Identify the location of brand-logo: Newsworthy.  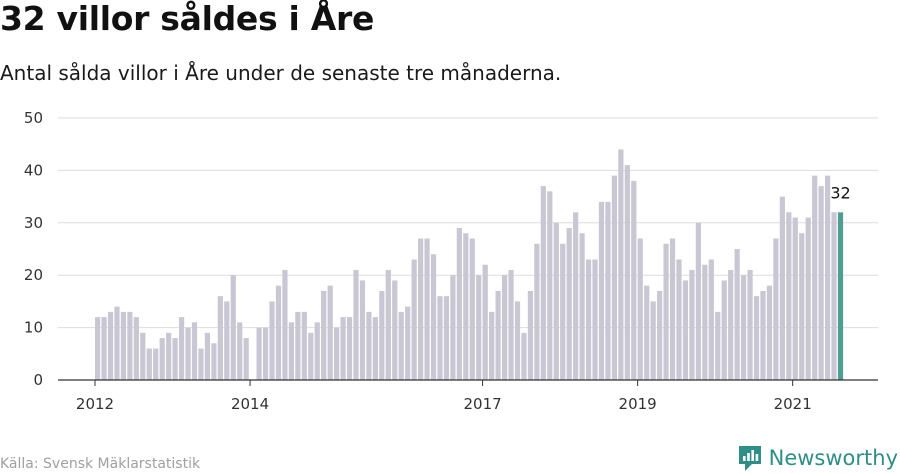
(817, 458).